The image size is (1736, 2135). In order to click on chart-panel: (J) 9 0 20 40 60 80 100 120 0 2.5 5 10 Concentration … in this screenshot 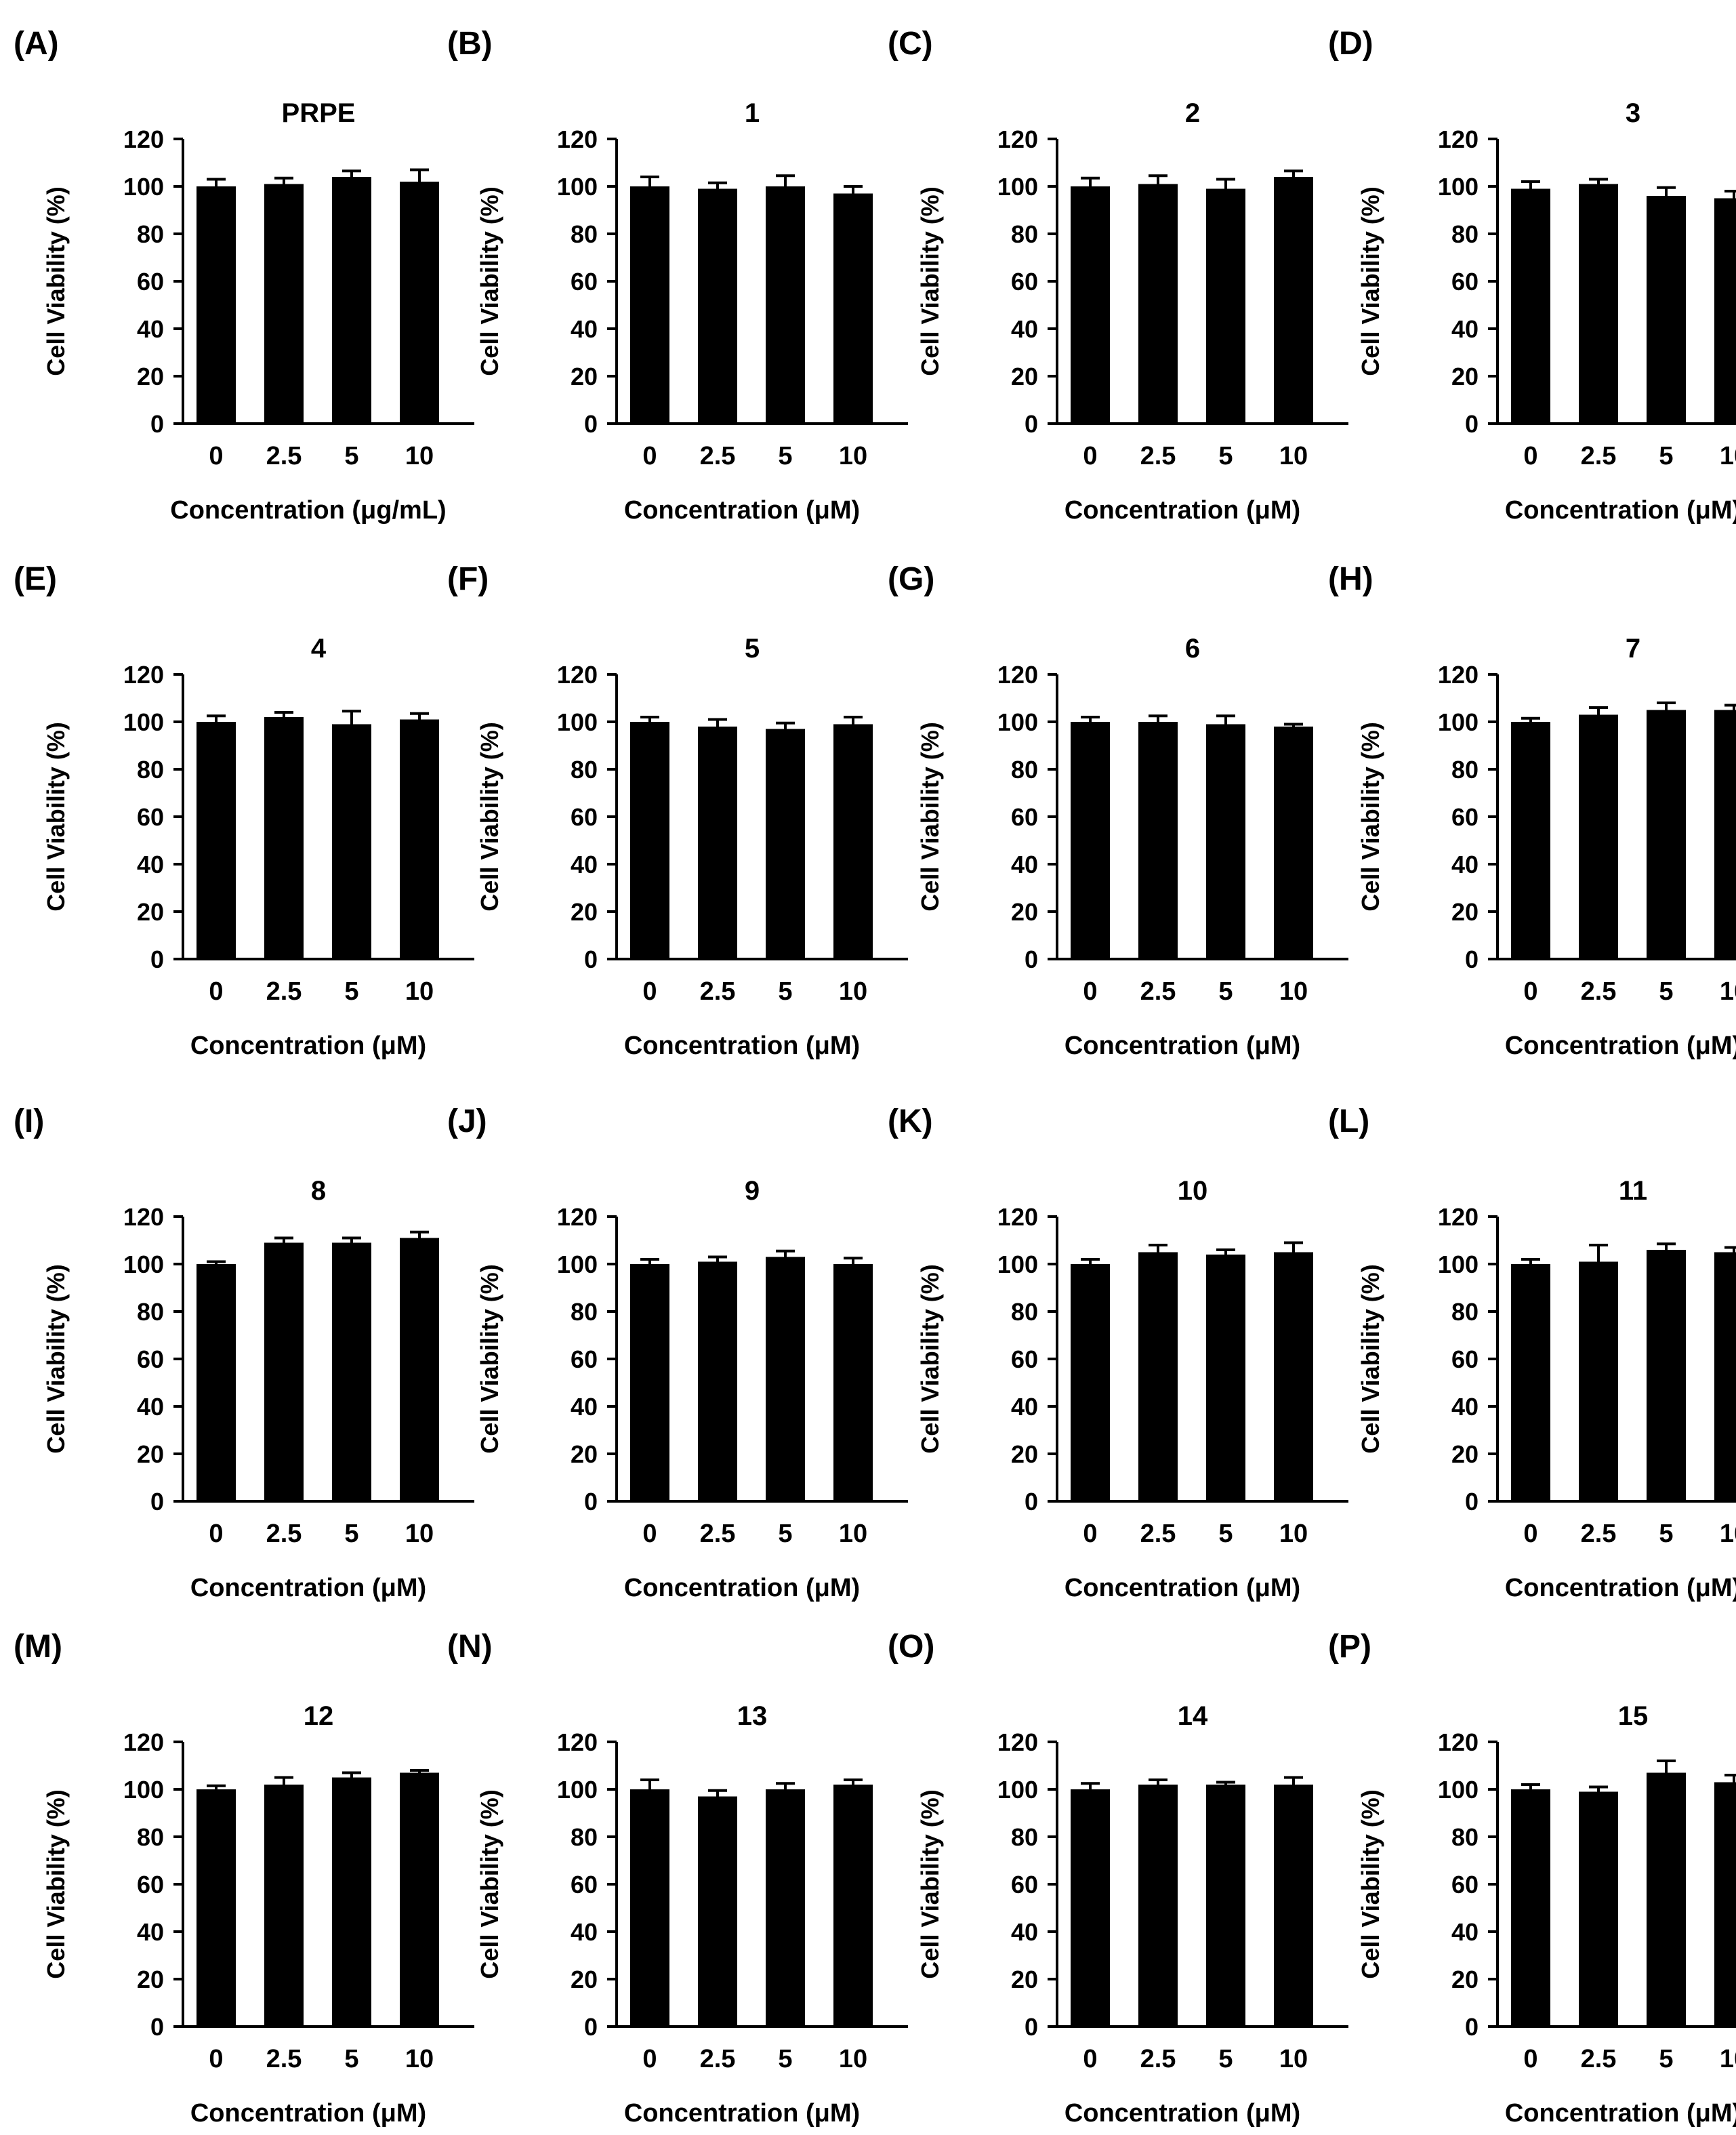, I will do `click(677, 1353)`.